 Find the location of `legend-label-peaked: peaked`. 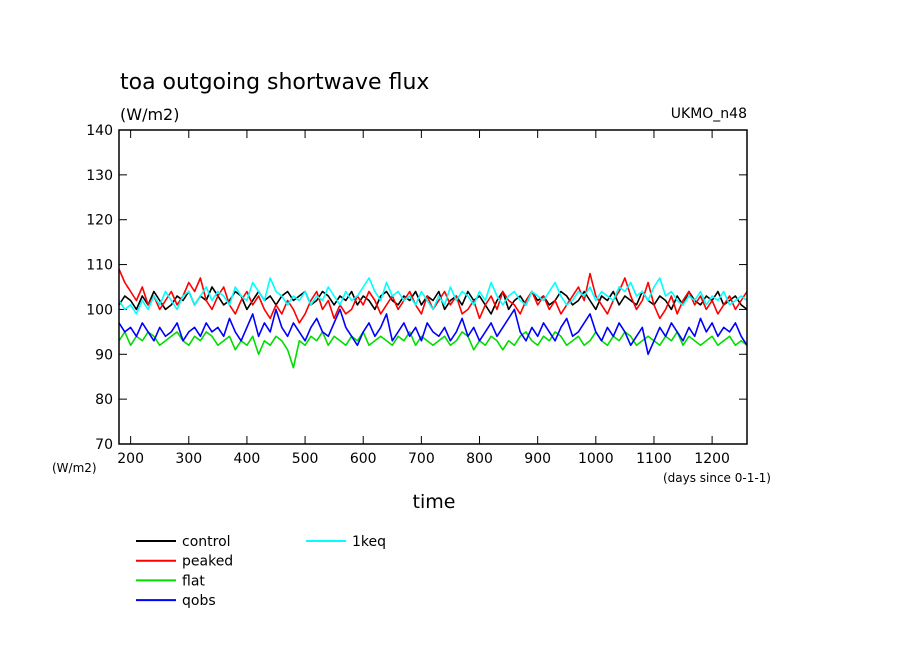

legend-label-peaked: peaked is located at coordinates (207, 562).